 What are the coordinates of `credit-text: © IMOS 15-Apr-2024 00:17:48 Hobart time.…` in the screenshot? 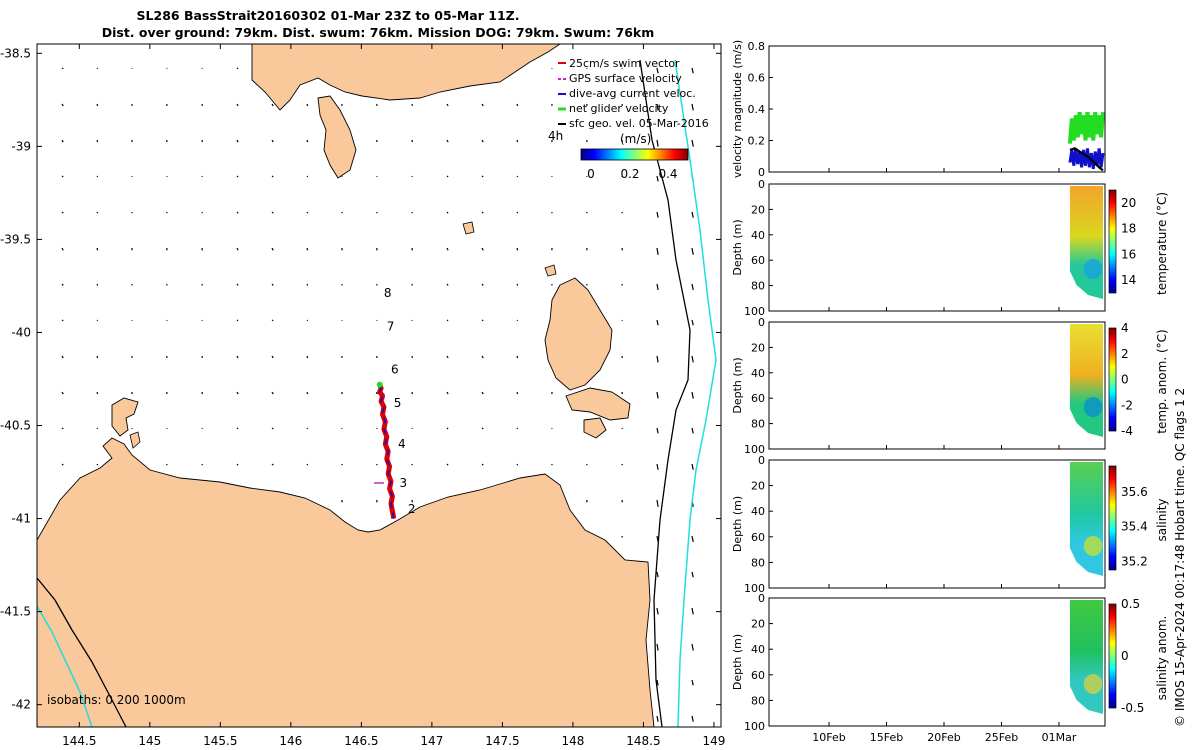 It's located at (1180, 557).